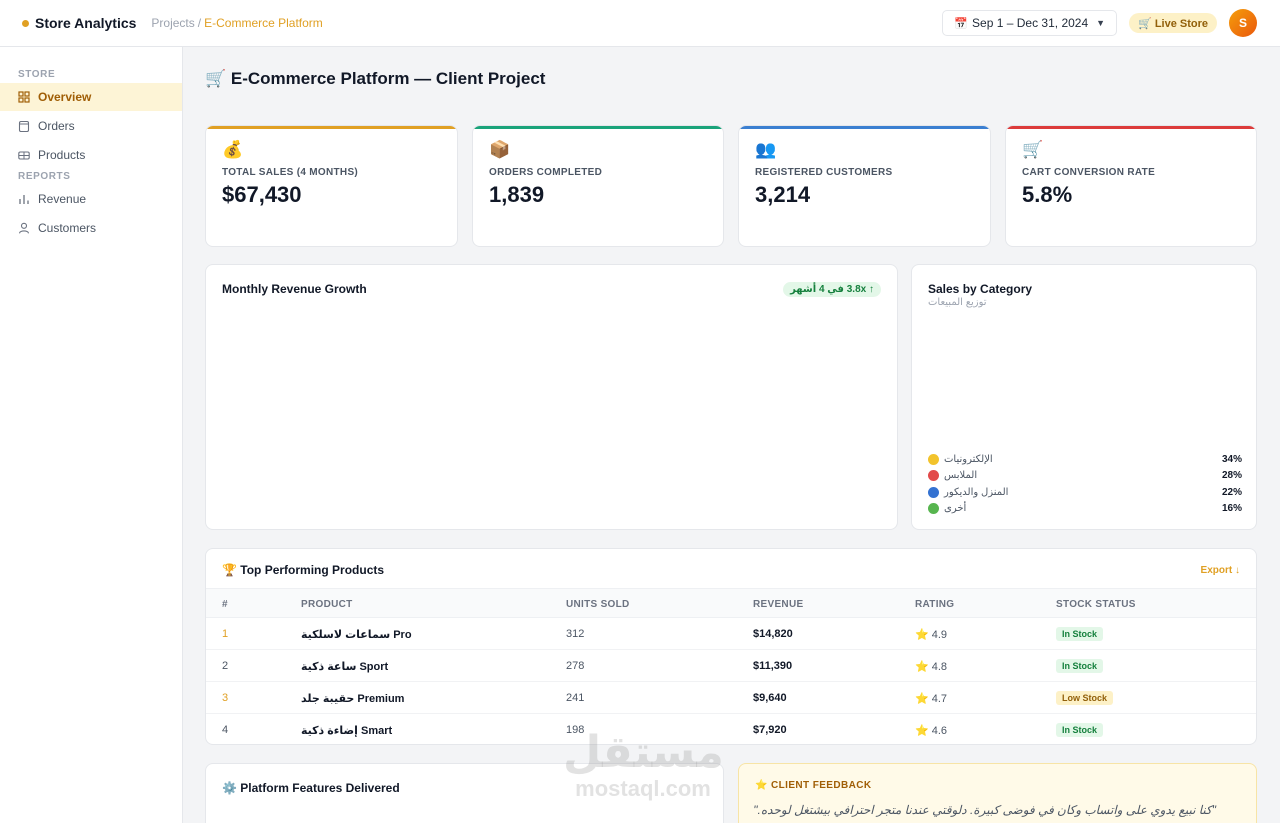 This screenshot has width=1280, height=823. What do you see at coordinates (832, 289) in the screenshot?
I see `growth-badge: ↑ 3.8x في 4 أشهر` at bounding box center [832, 289].